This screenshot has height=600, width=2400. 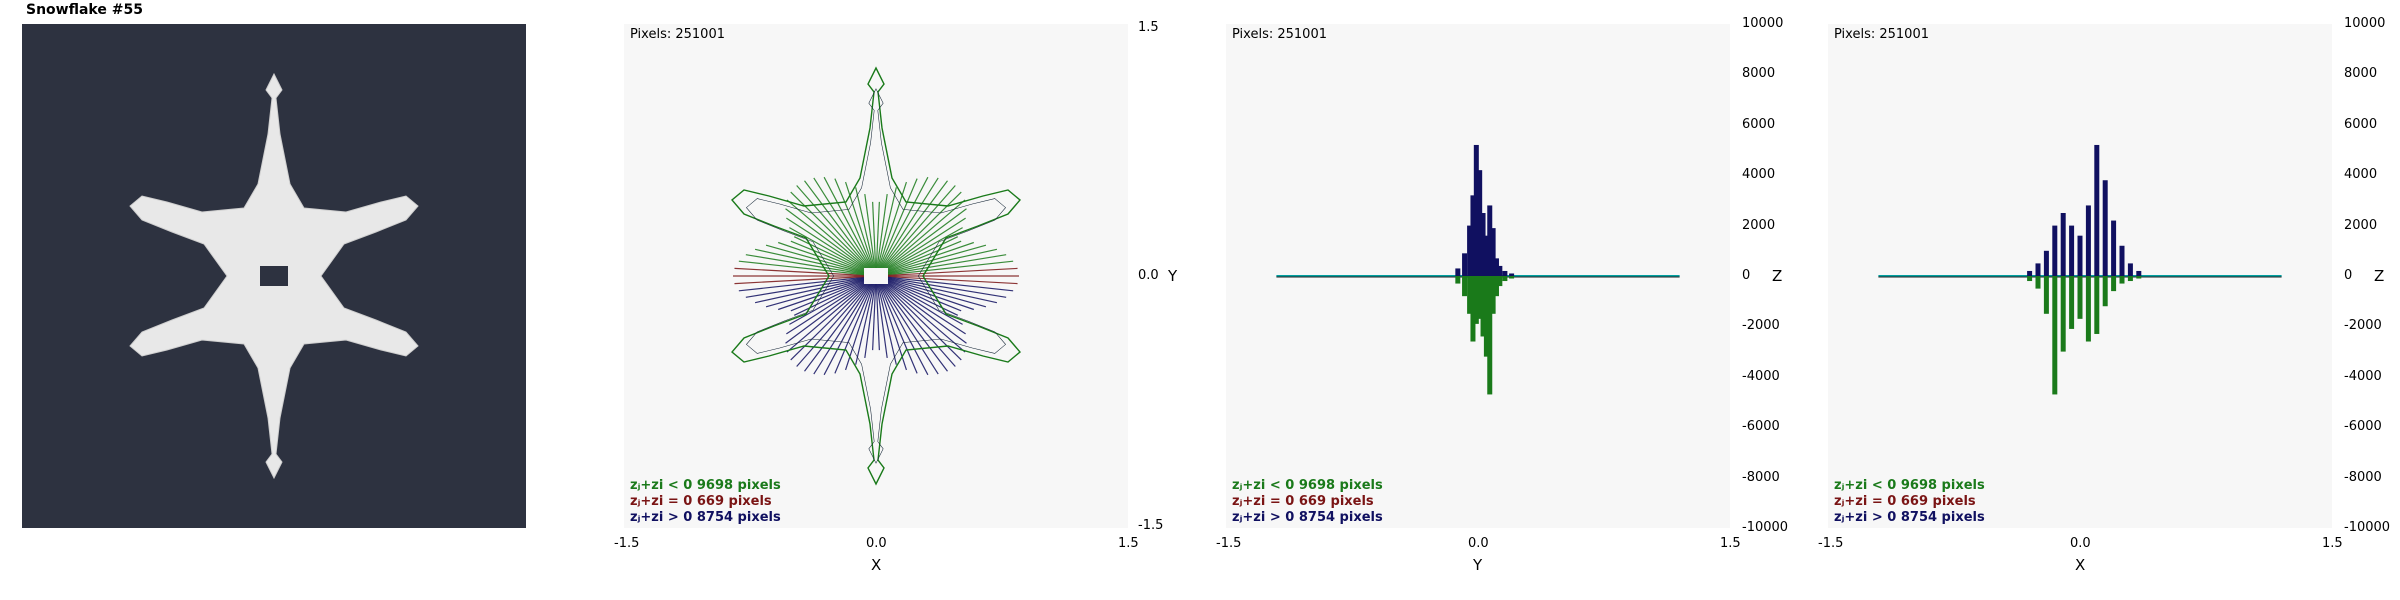 I want to click on y-tick-label: 2000, so click(x=2361, y=225).